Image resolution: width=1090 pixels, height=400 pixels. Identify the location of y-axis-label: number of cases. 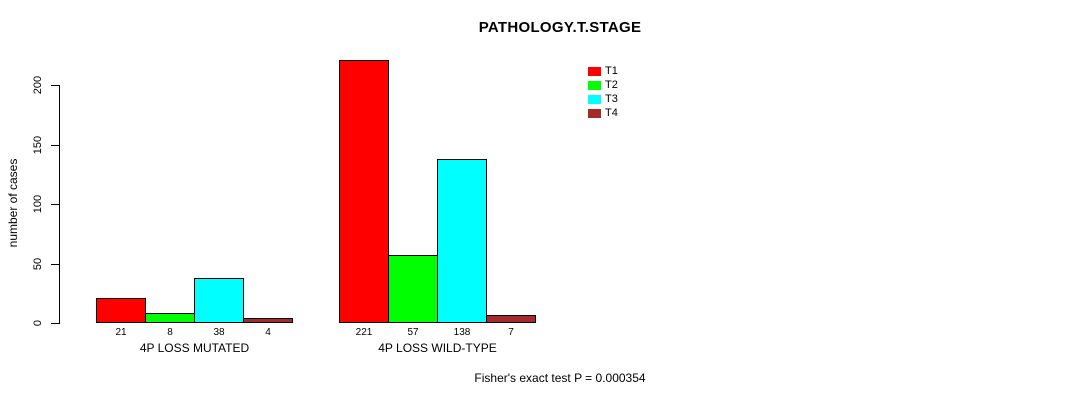
(13, 203).